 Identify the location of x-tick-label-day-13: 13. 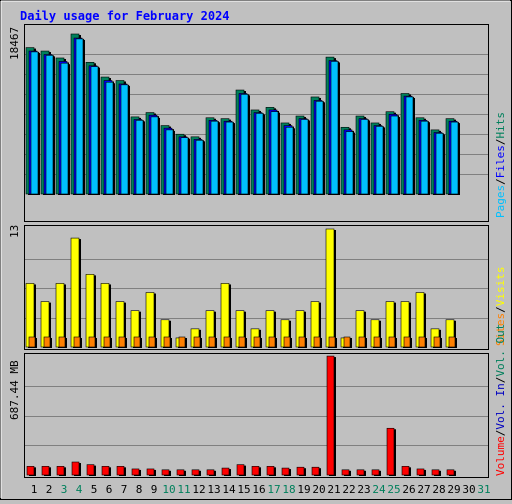
(213, 489).